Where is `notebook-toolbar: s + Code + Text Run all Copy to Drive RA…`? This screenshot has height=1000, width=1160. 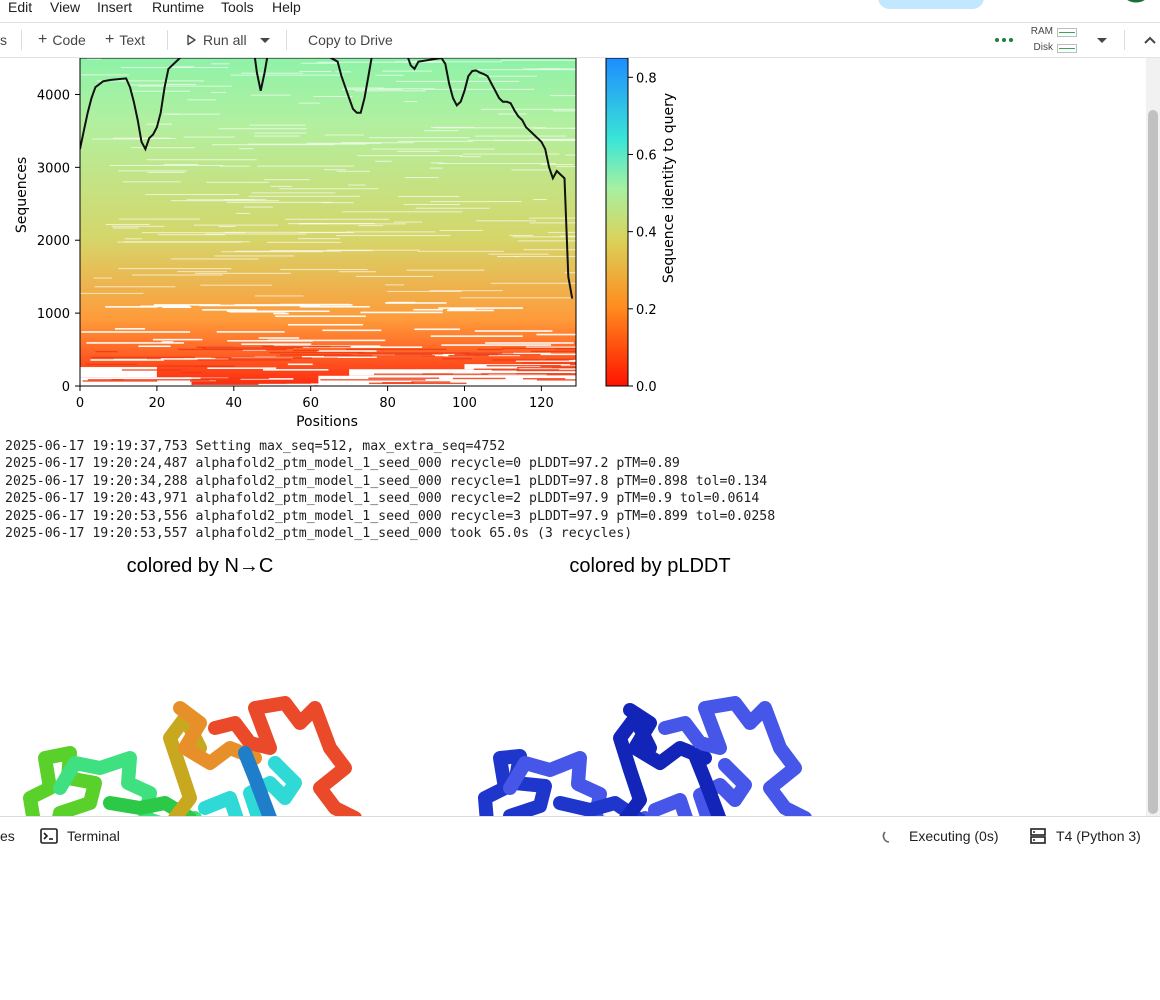 notebook-toolbar: s + Code + Text Run all Copy to Drive RA… is located at coordinates (580, 40).